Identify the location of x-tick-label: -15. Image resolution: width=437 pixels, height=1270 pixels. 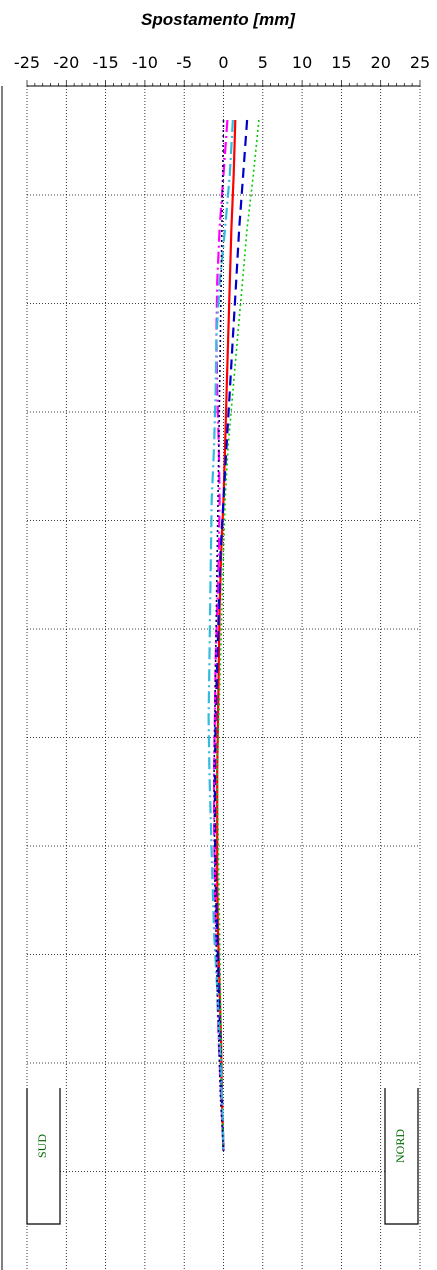
(106, 62).